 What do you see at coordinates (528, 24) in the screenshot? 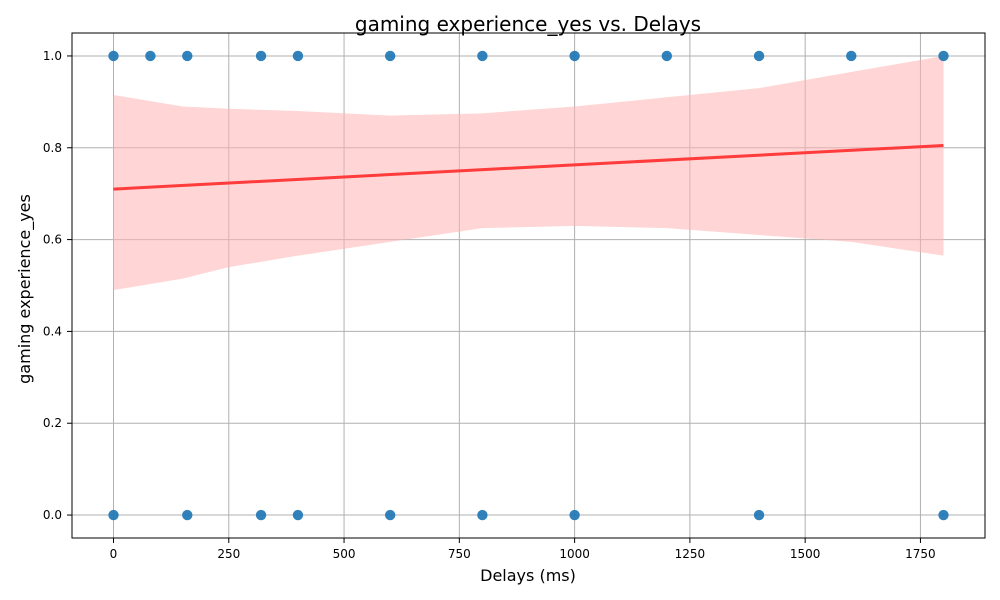
I see `chart-title: gaming experience_yes vs. Delays` at bounding box center [528, 24].